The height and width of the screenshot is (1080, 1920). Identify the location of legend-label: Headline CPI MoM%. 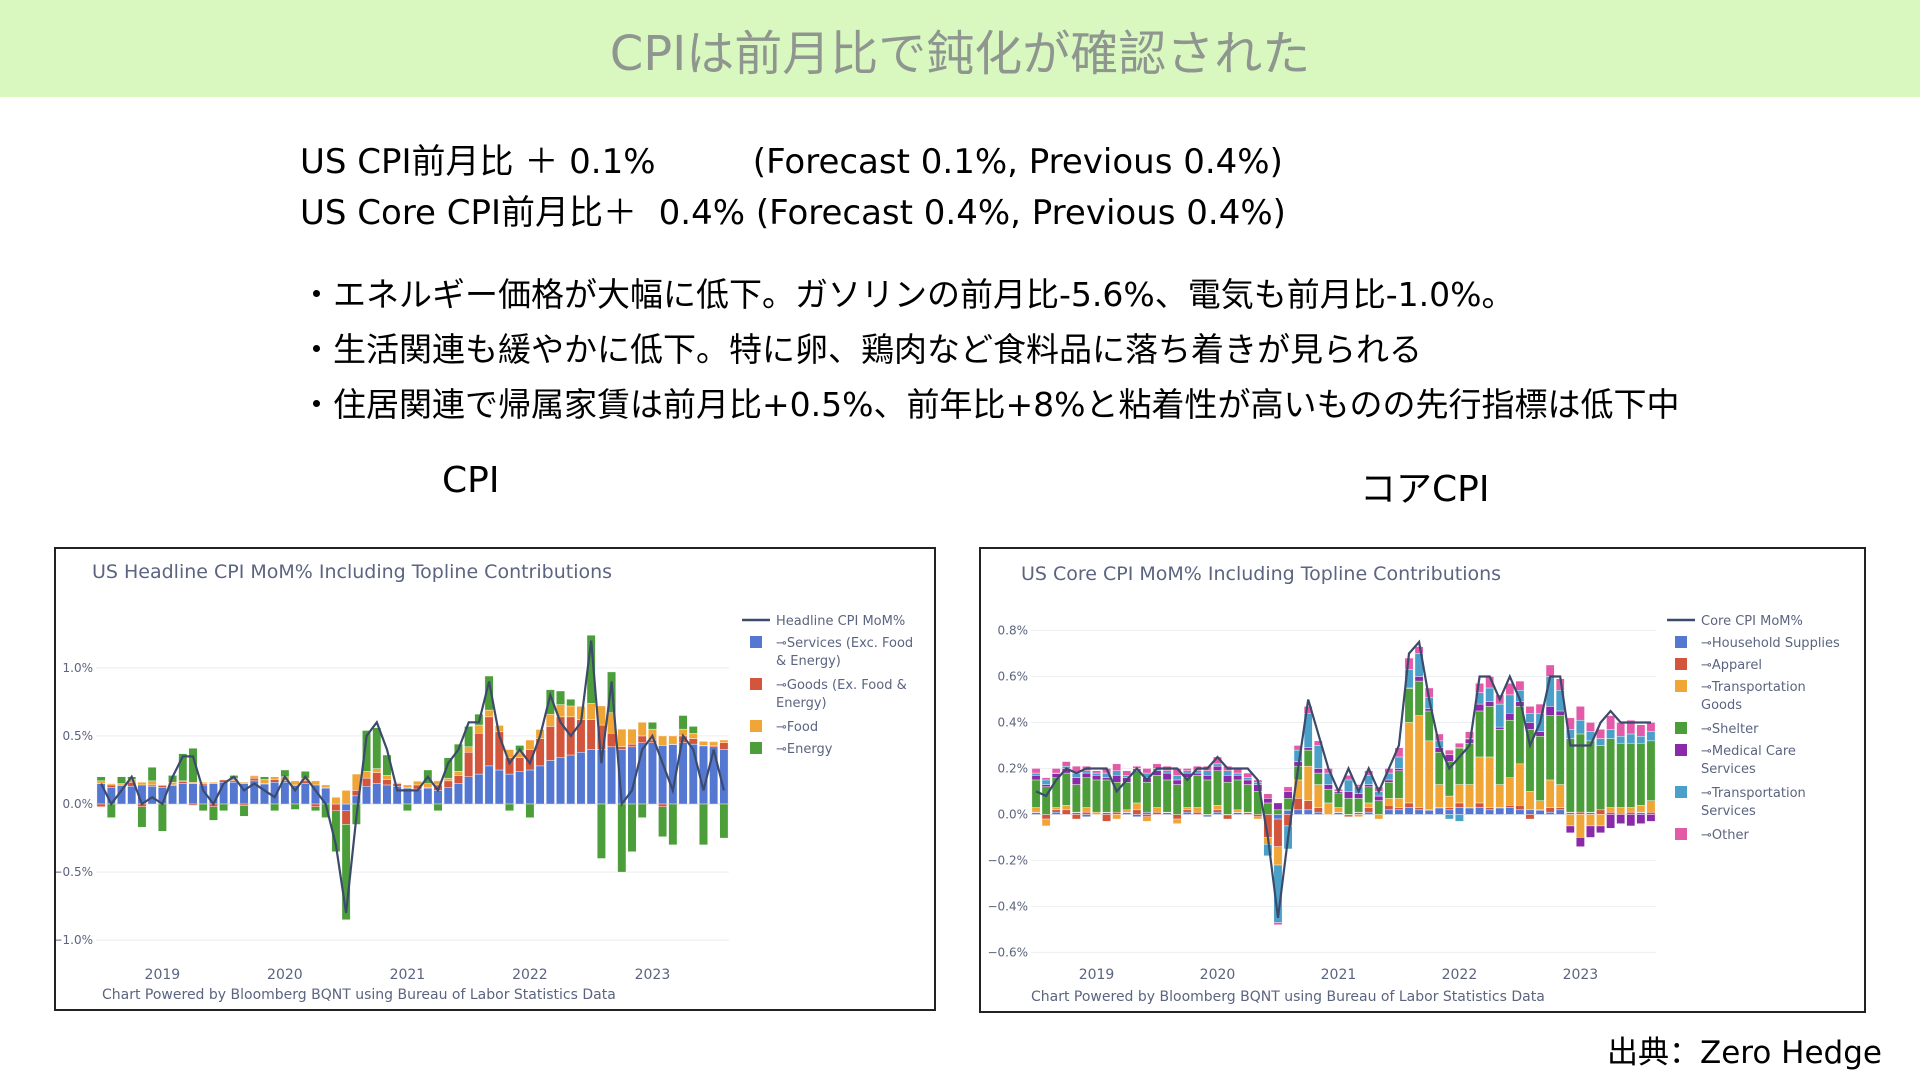
(840, 621).